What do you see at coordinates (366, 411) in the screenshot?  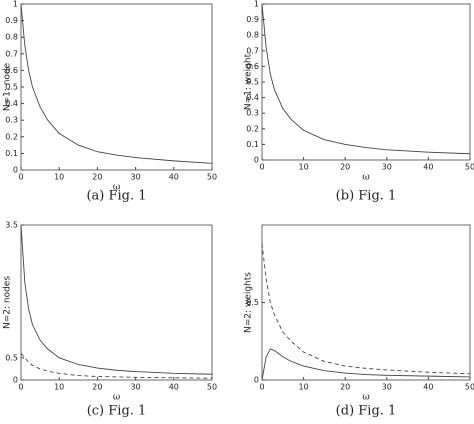 I see `caption: (d) Fig. 1` at bounding box center [366, 411].